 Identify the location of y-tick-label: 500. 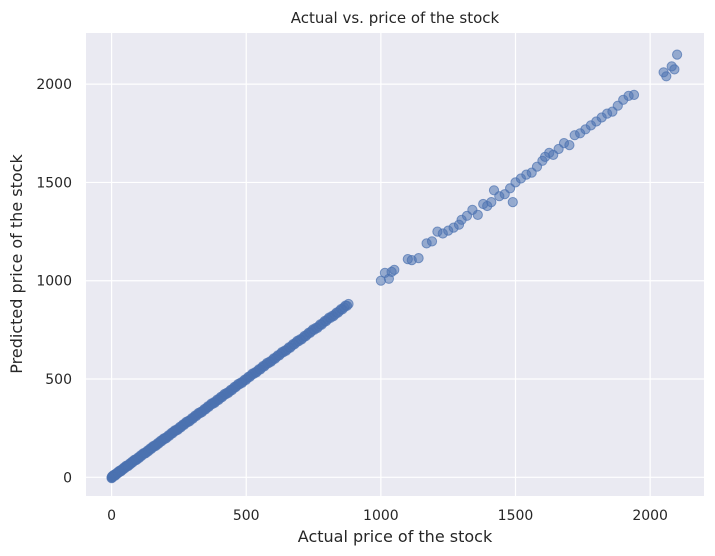
(58, 380).